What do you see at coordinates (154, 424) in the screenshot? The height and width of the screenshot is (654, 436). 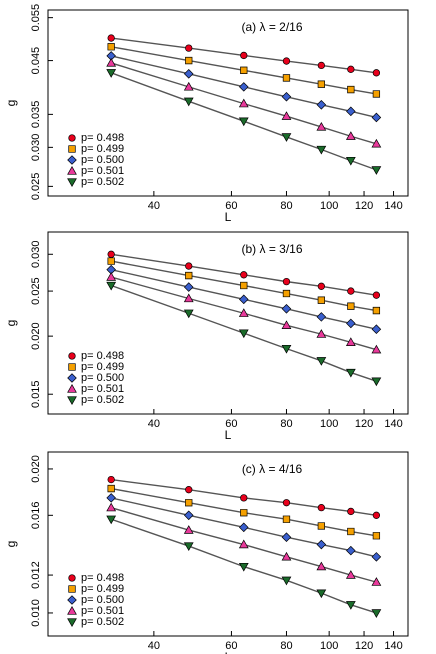 I see `x-tick-label: 40` at bounding box center [154, 424].